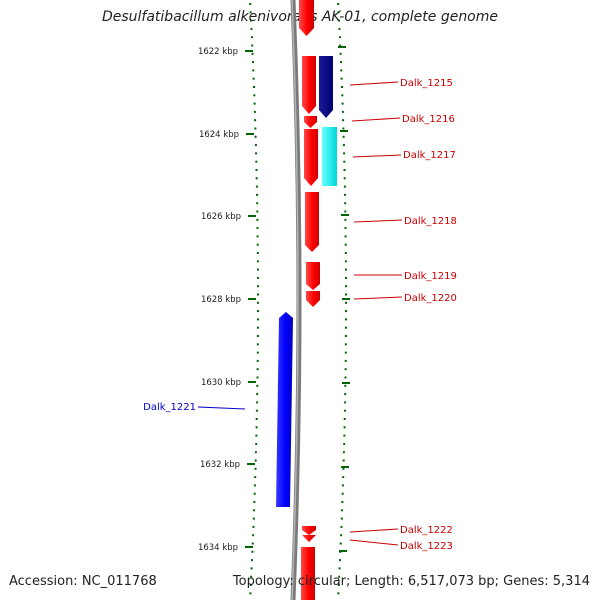 This screenshot has width=600, height=600. I want to click on gene-fragment-top, so click(306, 18).